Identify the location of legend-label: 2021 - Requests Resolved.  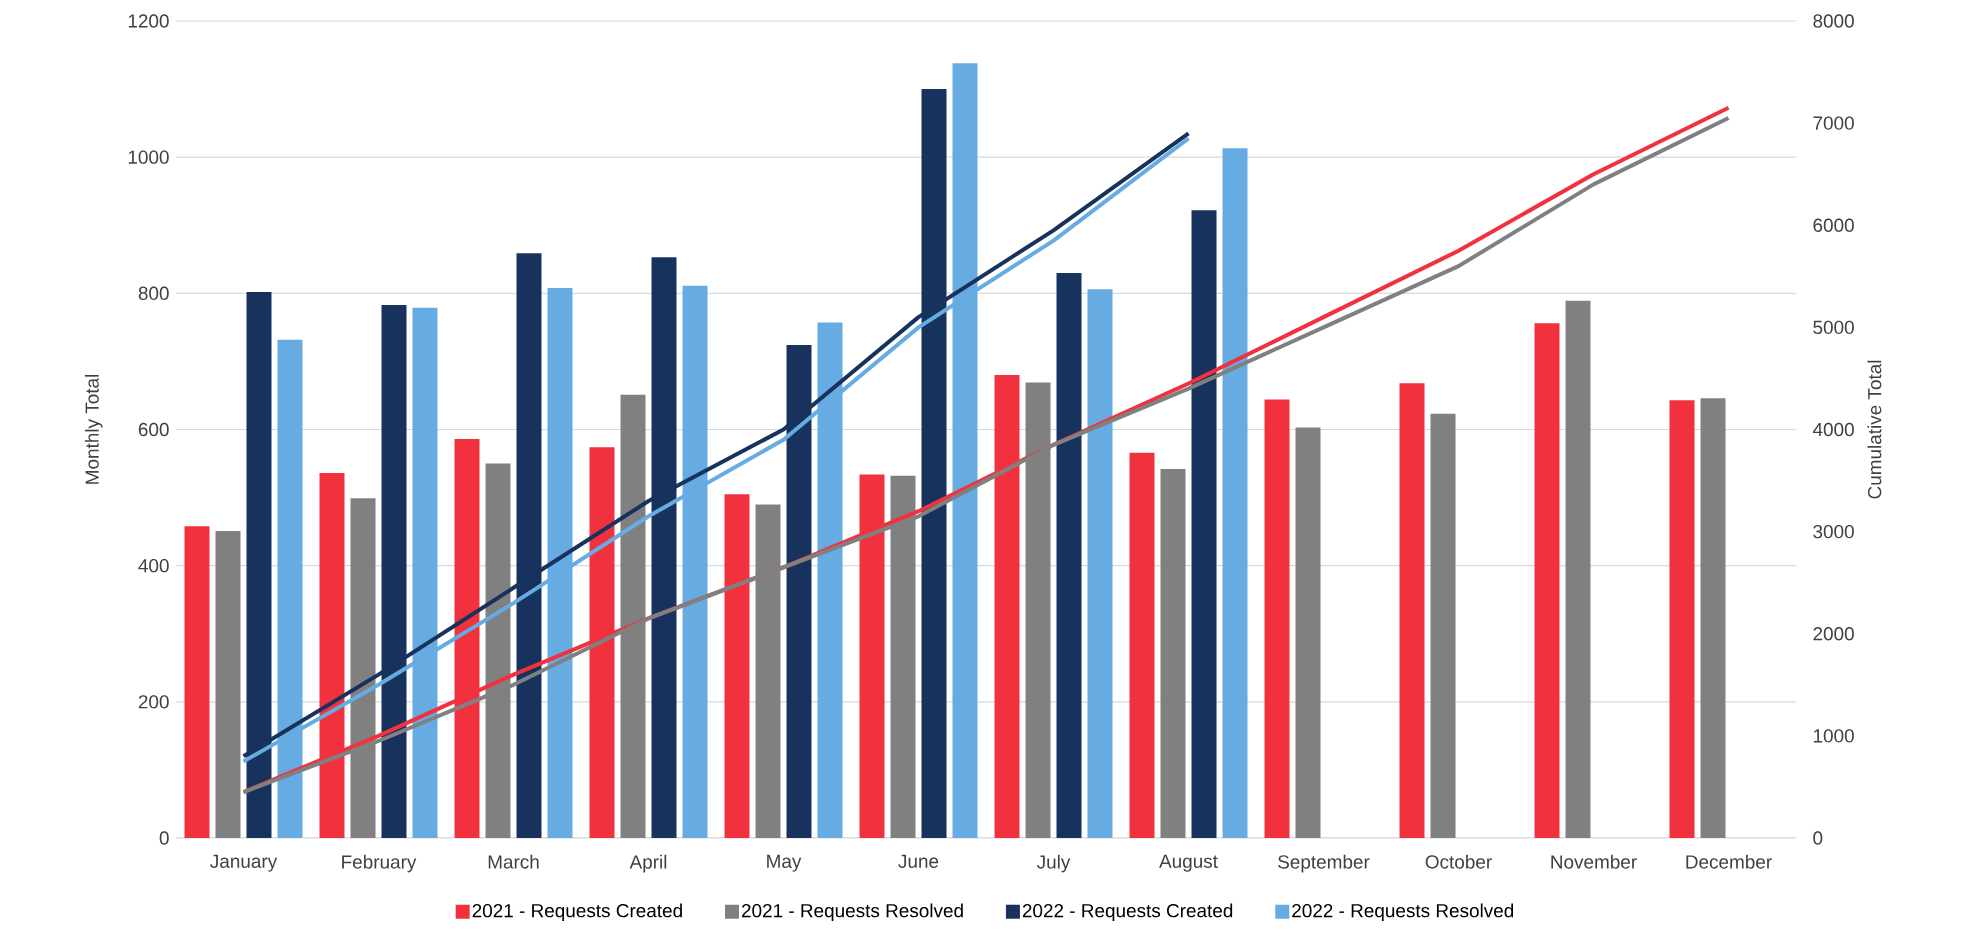
(852, 912).